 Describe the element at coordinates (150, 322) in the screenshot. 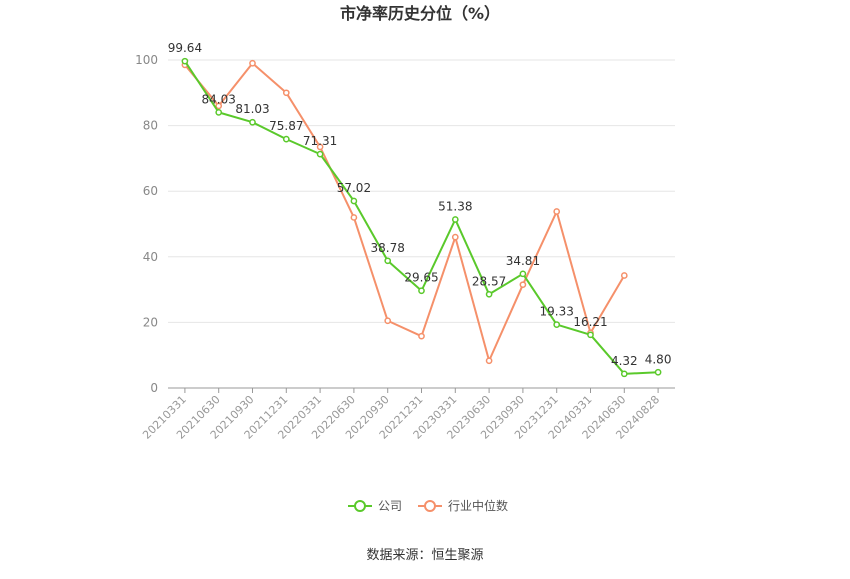

I see `y-tick-label: 20` at that location.